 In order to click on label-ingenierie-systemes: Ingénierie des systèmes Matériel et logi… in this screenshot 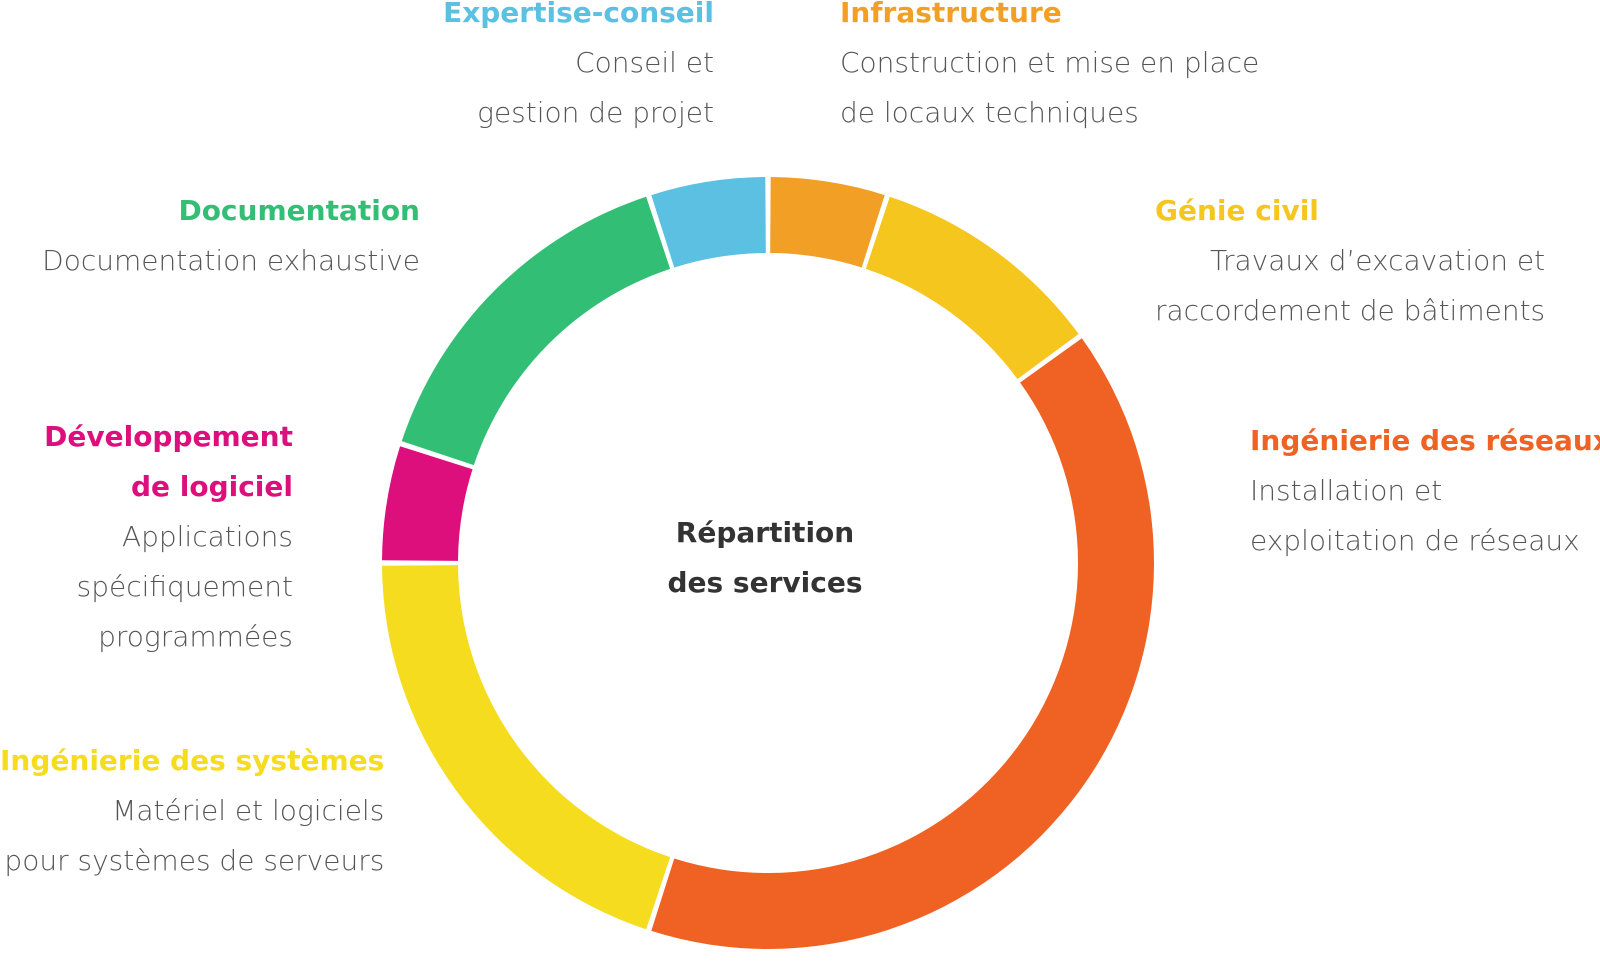, I will do `click(192, 811)`.